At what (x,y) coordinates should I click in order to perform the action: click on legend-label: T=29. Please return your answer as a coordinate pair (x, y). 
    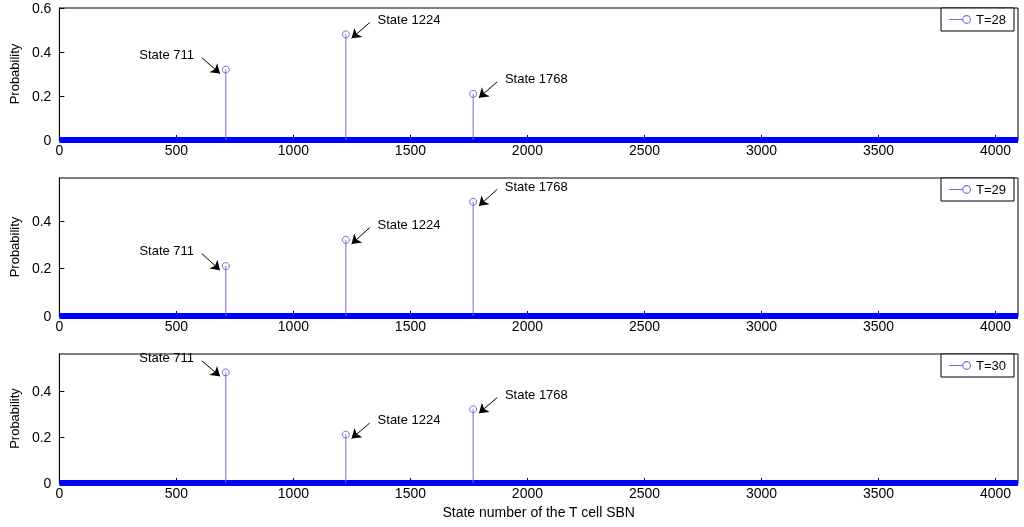
    Looking at the image, I should click on (991, 189).